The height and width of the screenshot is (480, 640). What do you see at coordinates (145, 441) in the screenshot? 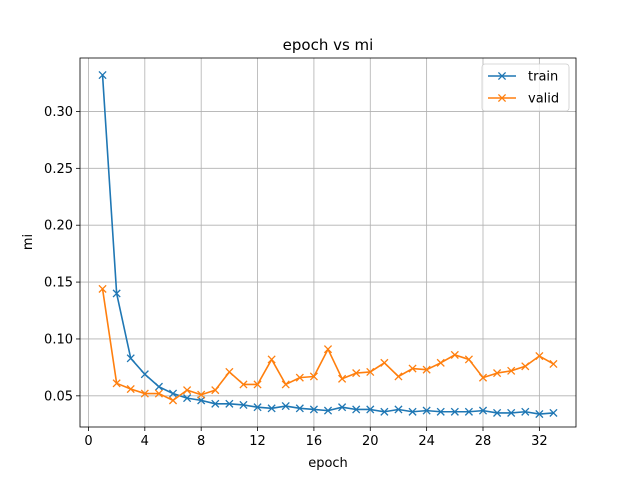
I see `x-tick-label: 4` at bounding box center [145, 441].